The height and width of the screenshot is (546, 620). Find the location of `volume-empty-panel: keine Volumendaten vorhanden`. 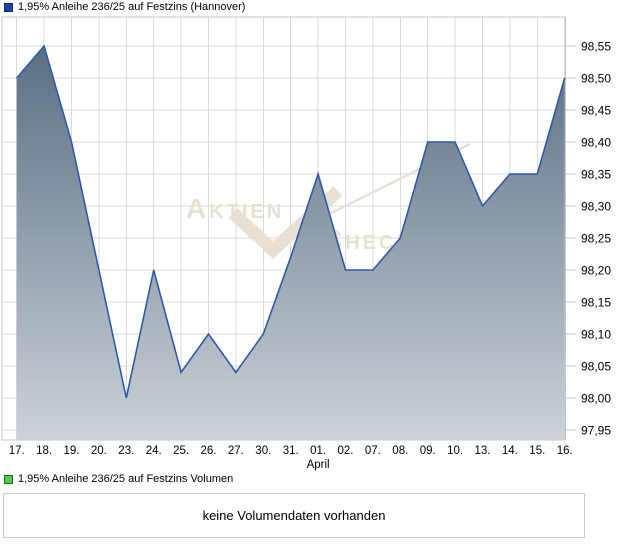

volume-empty-panel: keine Volumendaten vorhanden is located at coordinates (294, 515).